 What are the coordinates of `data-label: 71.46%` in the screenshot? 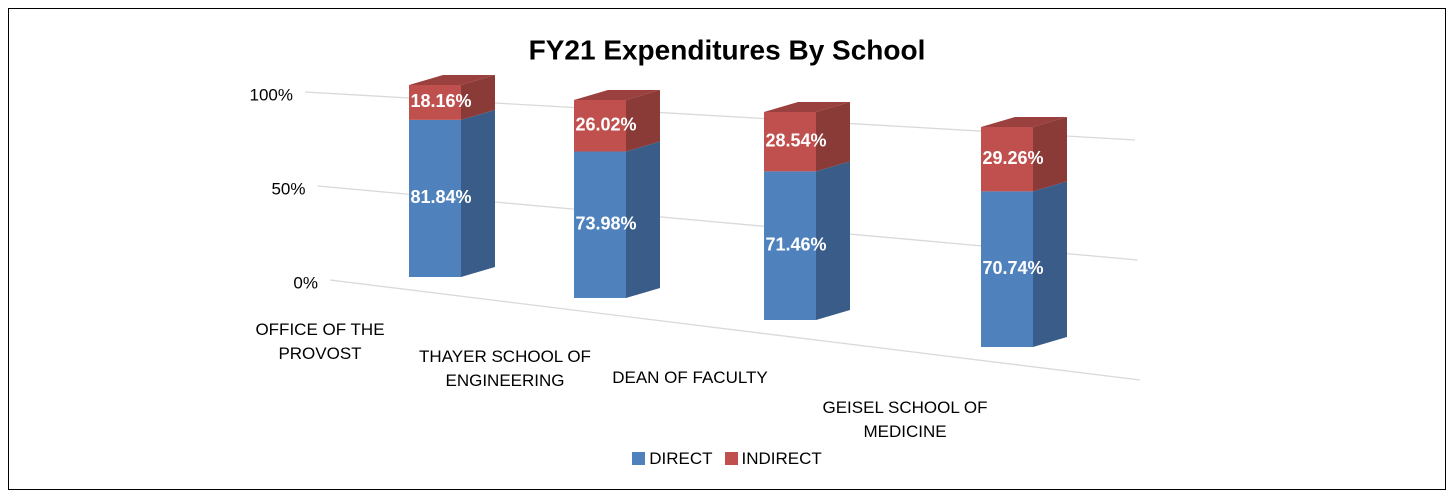 It's located at (795, 244).